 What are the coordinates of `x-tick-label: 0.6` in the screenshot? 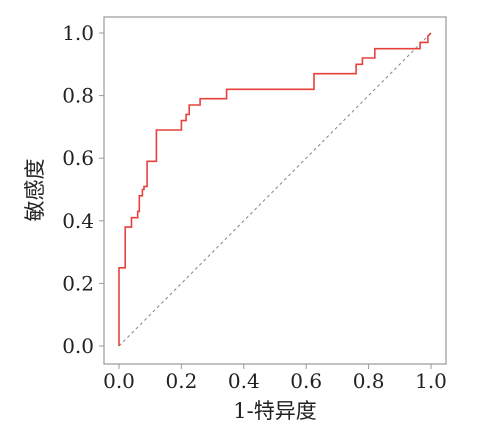 It's located at (306, 381).